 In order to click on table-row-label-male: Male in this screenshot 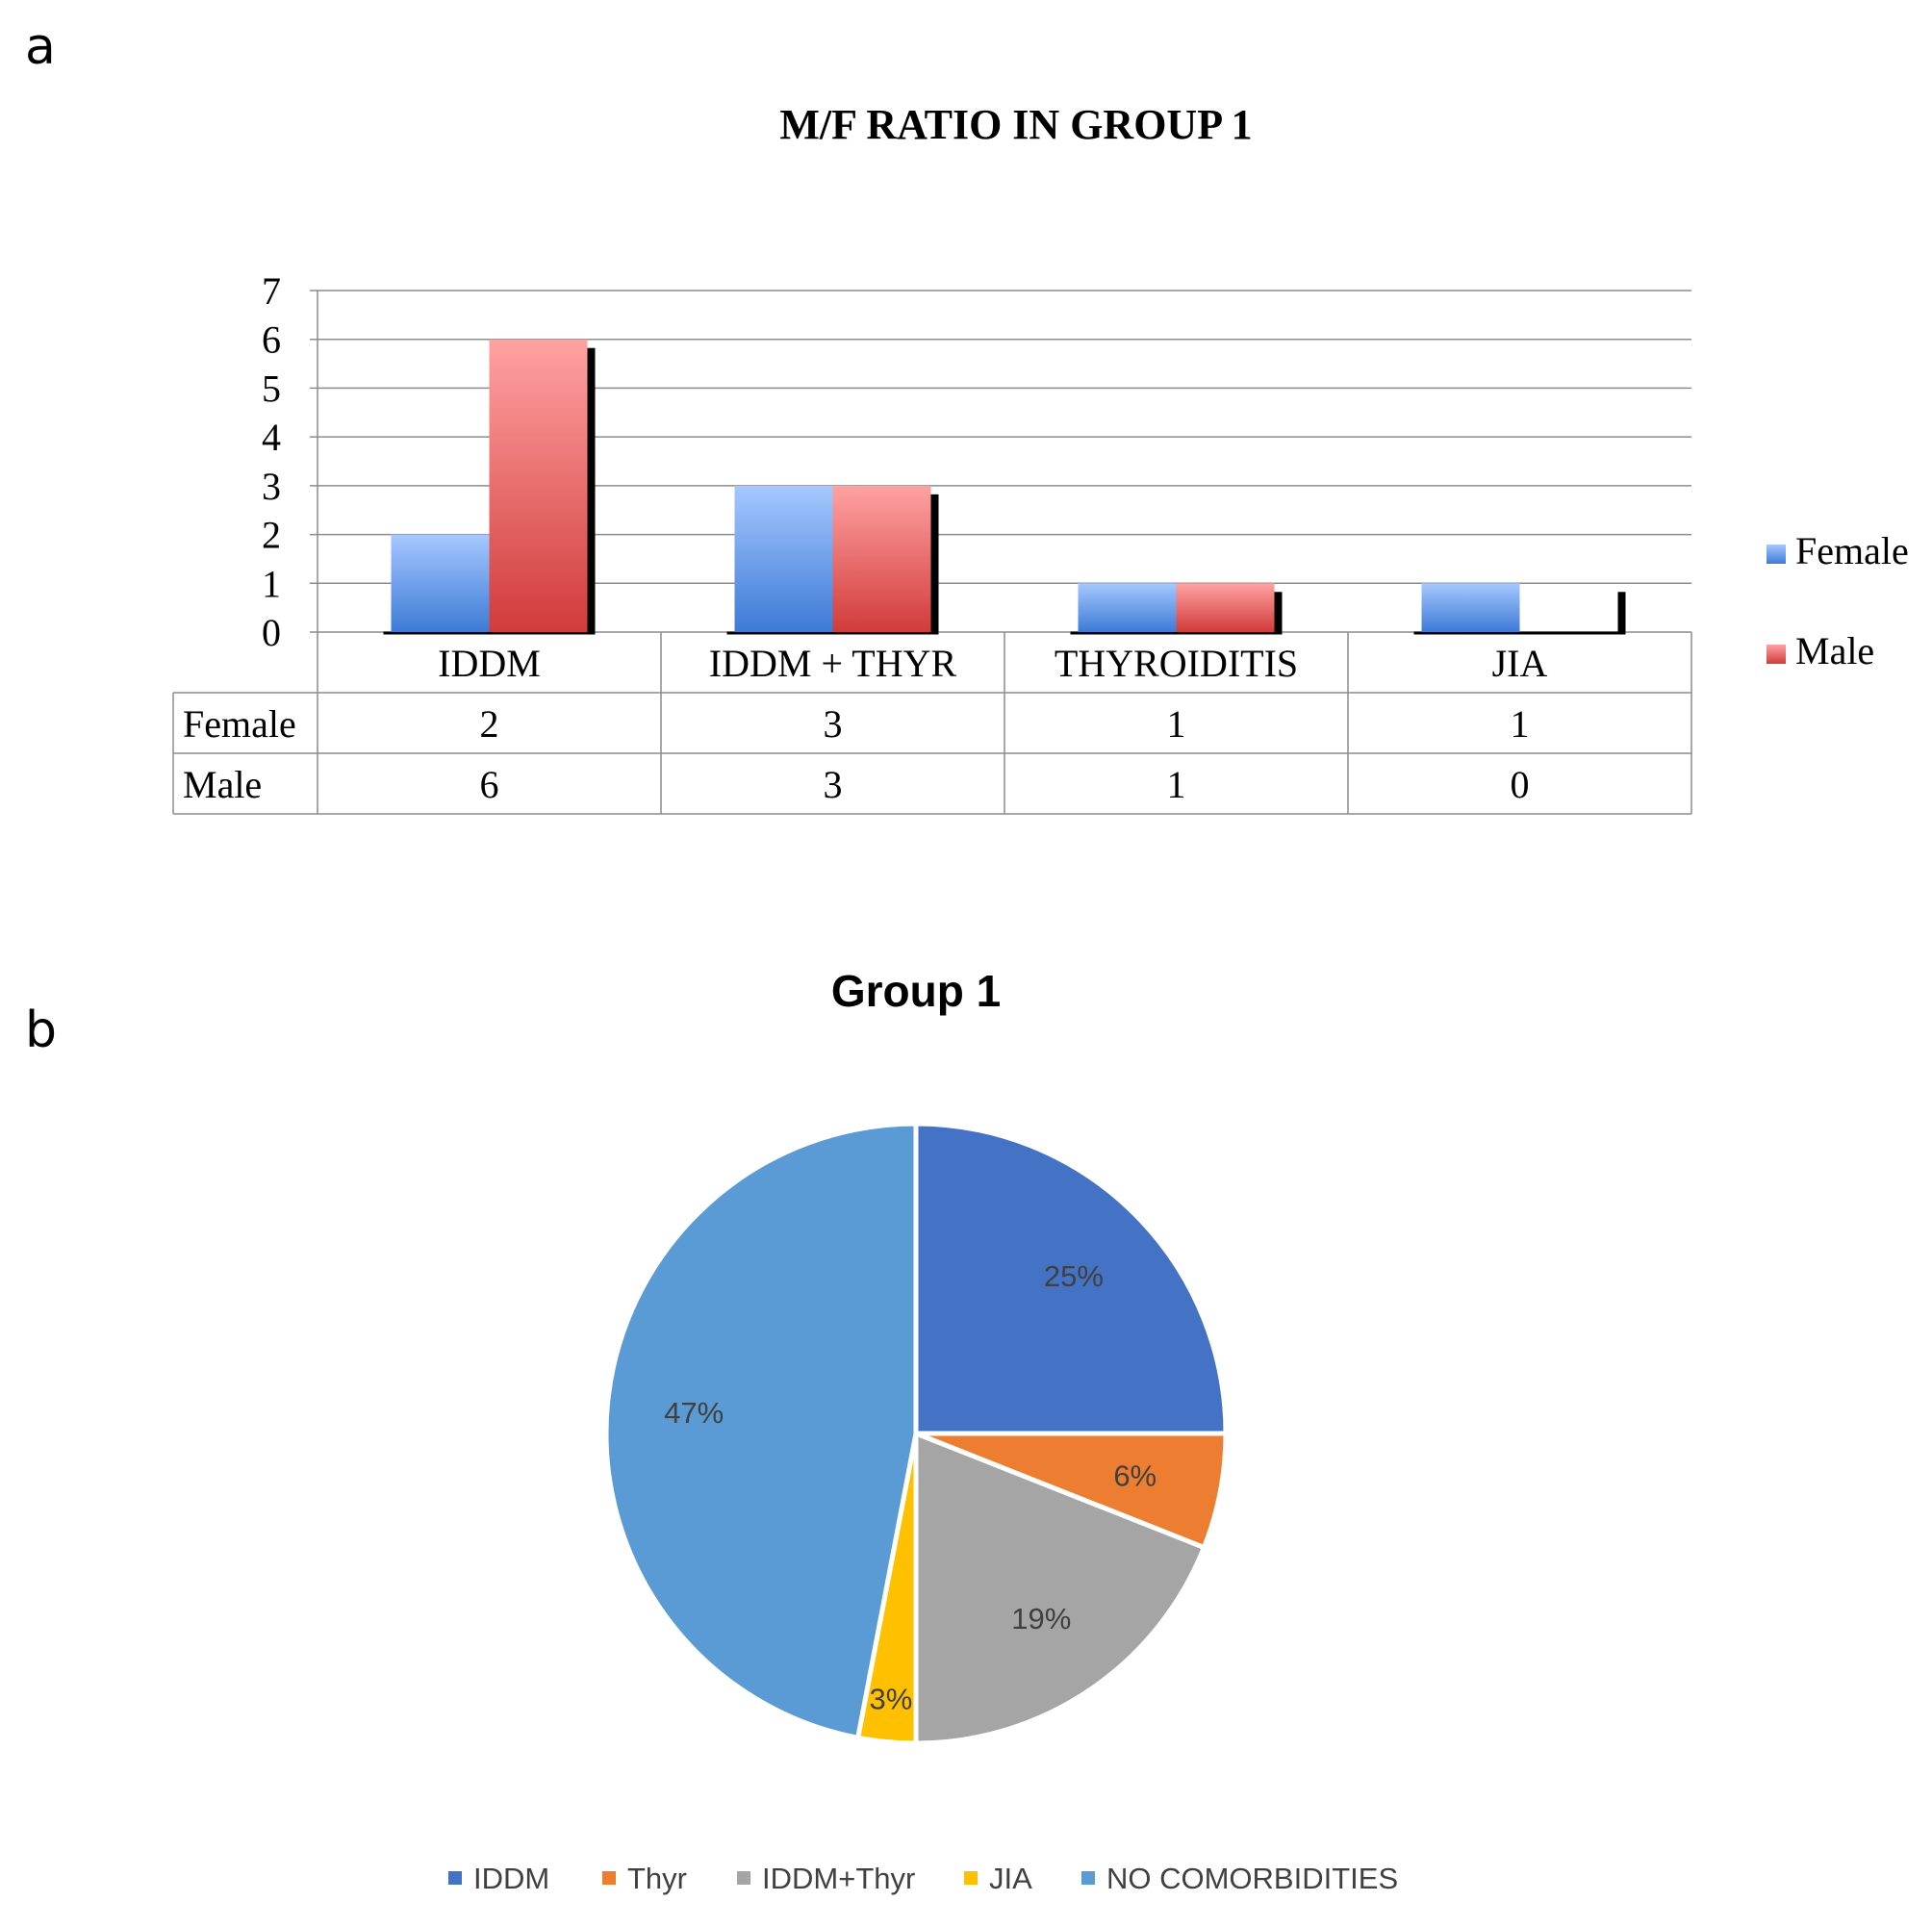, I will do `click(222, 784)`.